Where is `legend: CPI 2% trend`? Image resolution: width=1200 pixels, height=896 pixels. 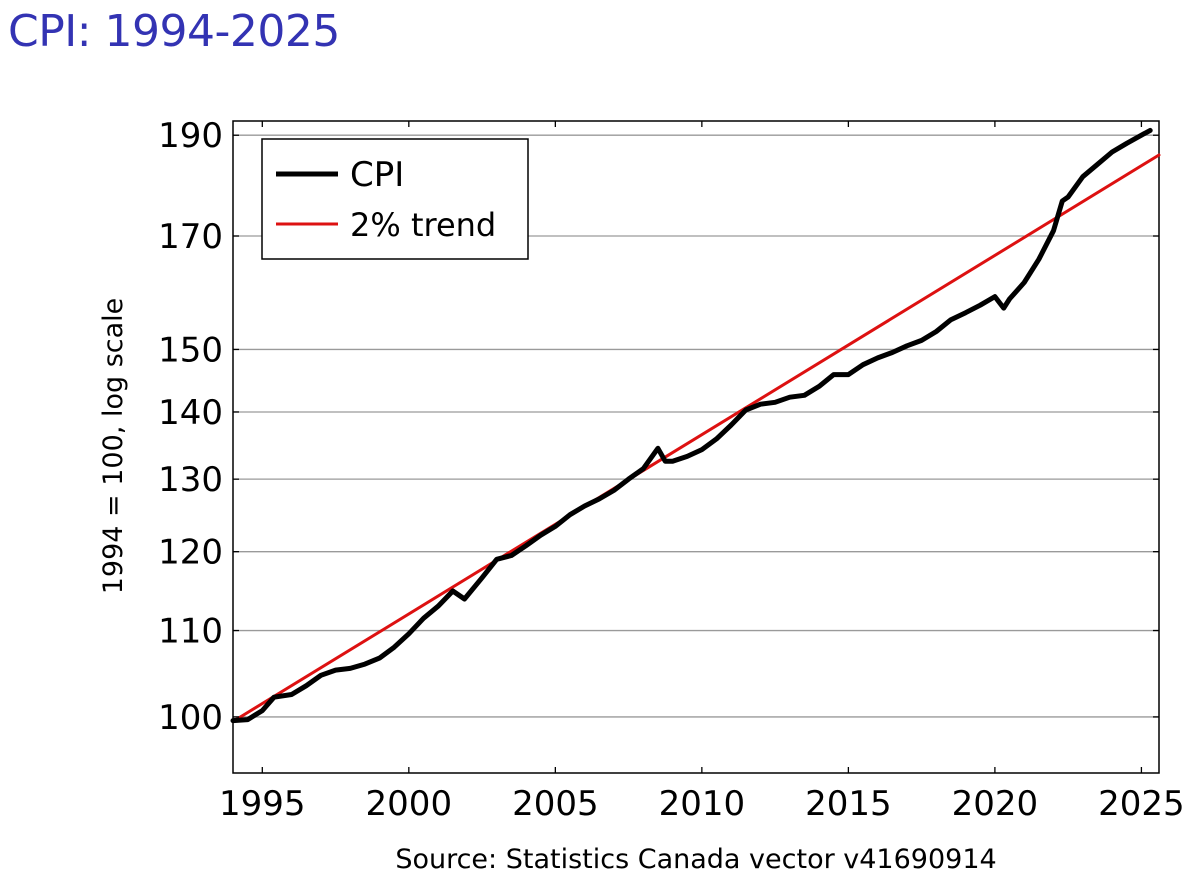
legend: CPI 2% trend is located at coordinates (395, 199).